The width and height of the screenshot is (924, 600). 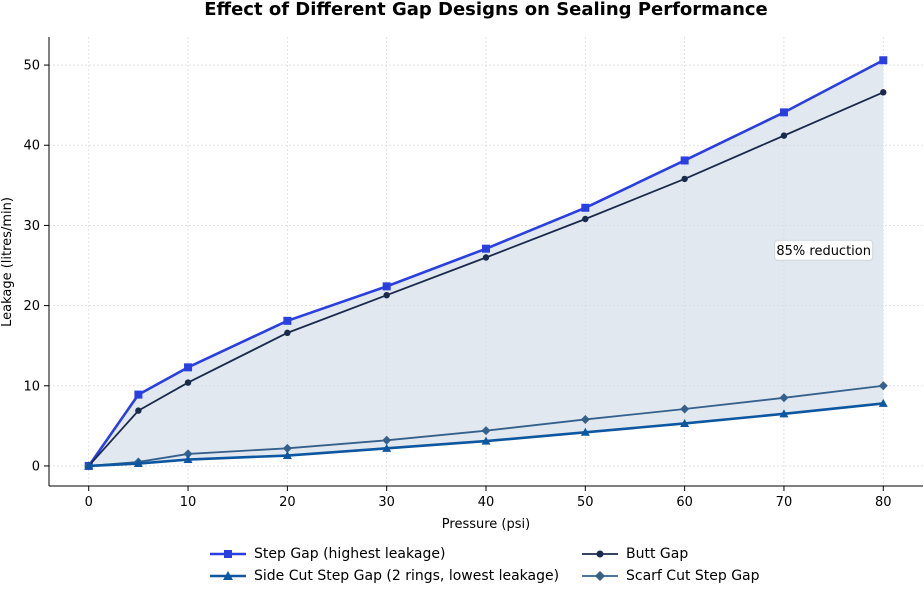 What do you see at coordinates (188, 502) in the screenshot?
I see `x-tick-label-10: 10` at bounding box center [188, 502].